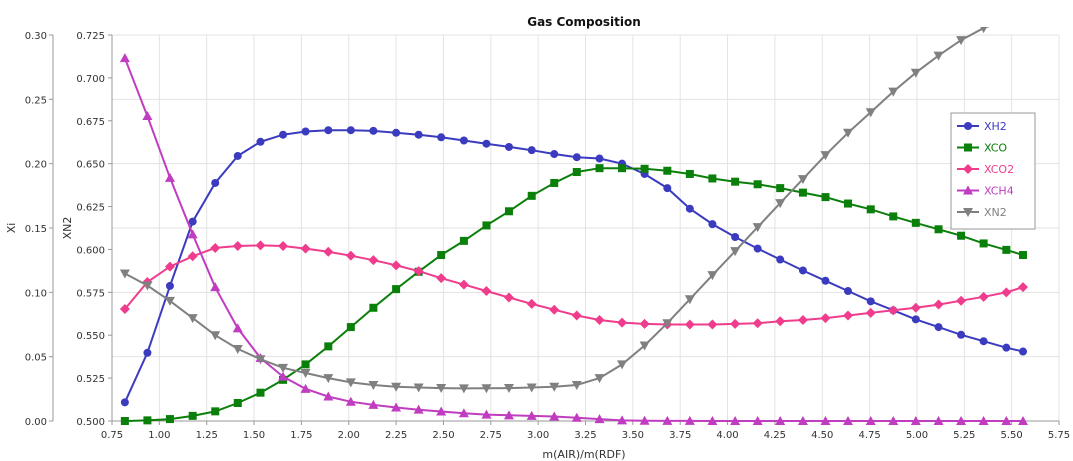  I want to click on x-tick-label: 2.25, so click(396, 435).